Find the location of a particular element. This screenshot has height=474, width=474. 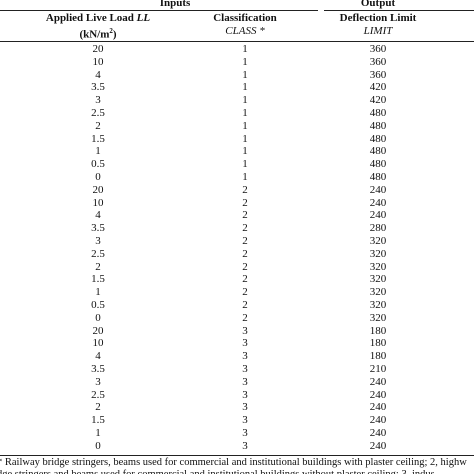

group-label: Output is located at coordinates (378, 4).